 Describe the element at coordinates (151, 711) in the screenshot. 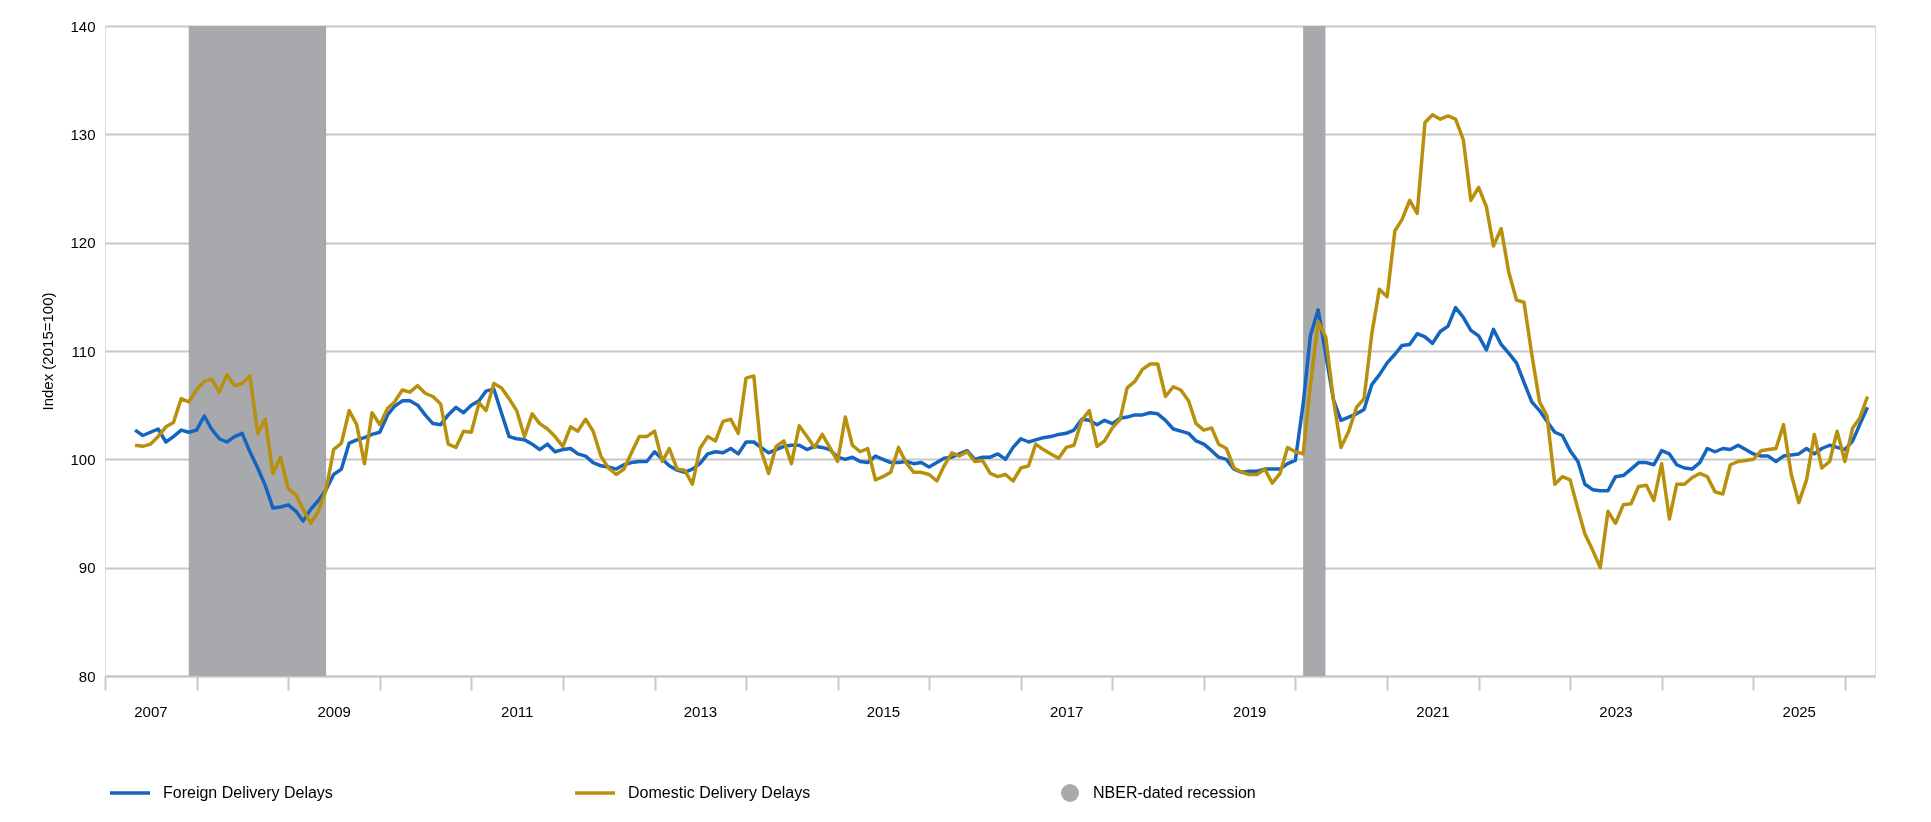

I see `x-tick-label: 2007` at that location.